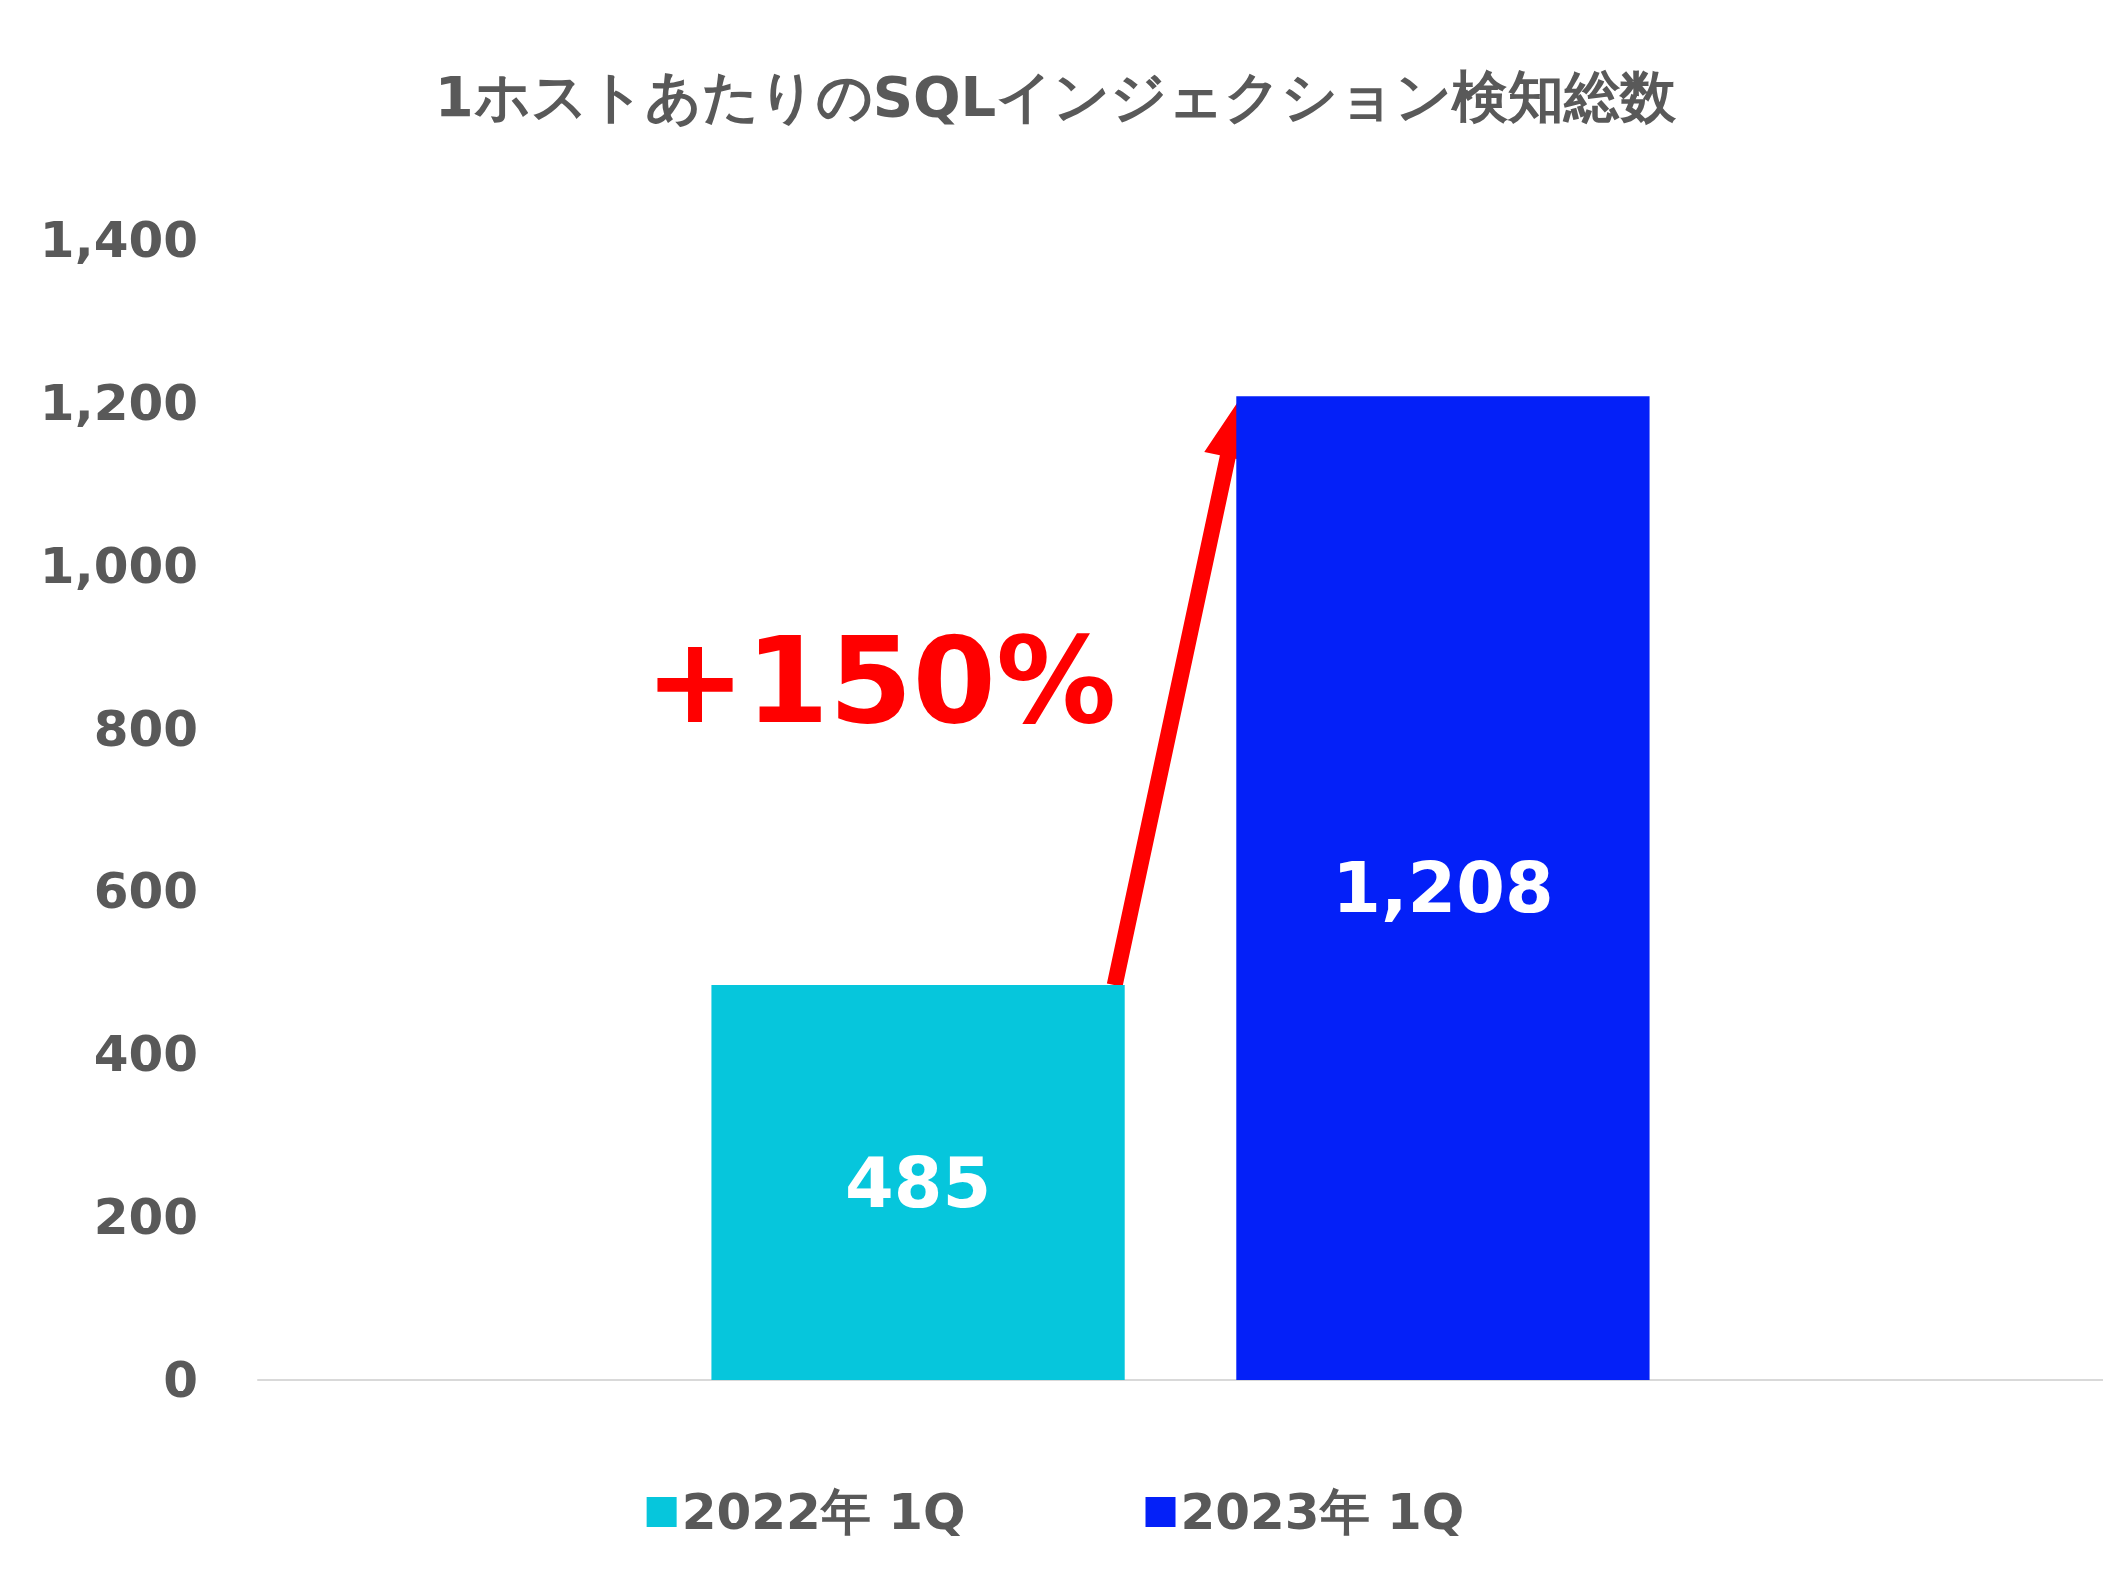 The image size is (2111, 1570). I want to click on legend-label: 2022年 1Q, so click(823, 1512).